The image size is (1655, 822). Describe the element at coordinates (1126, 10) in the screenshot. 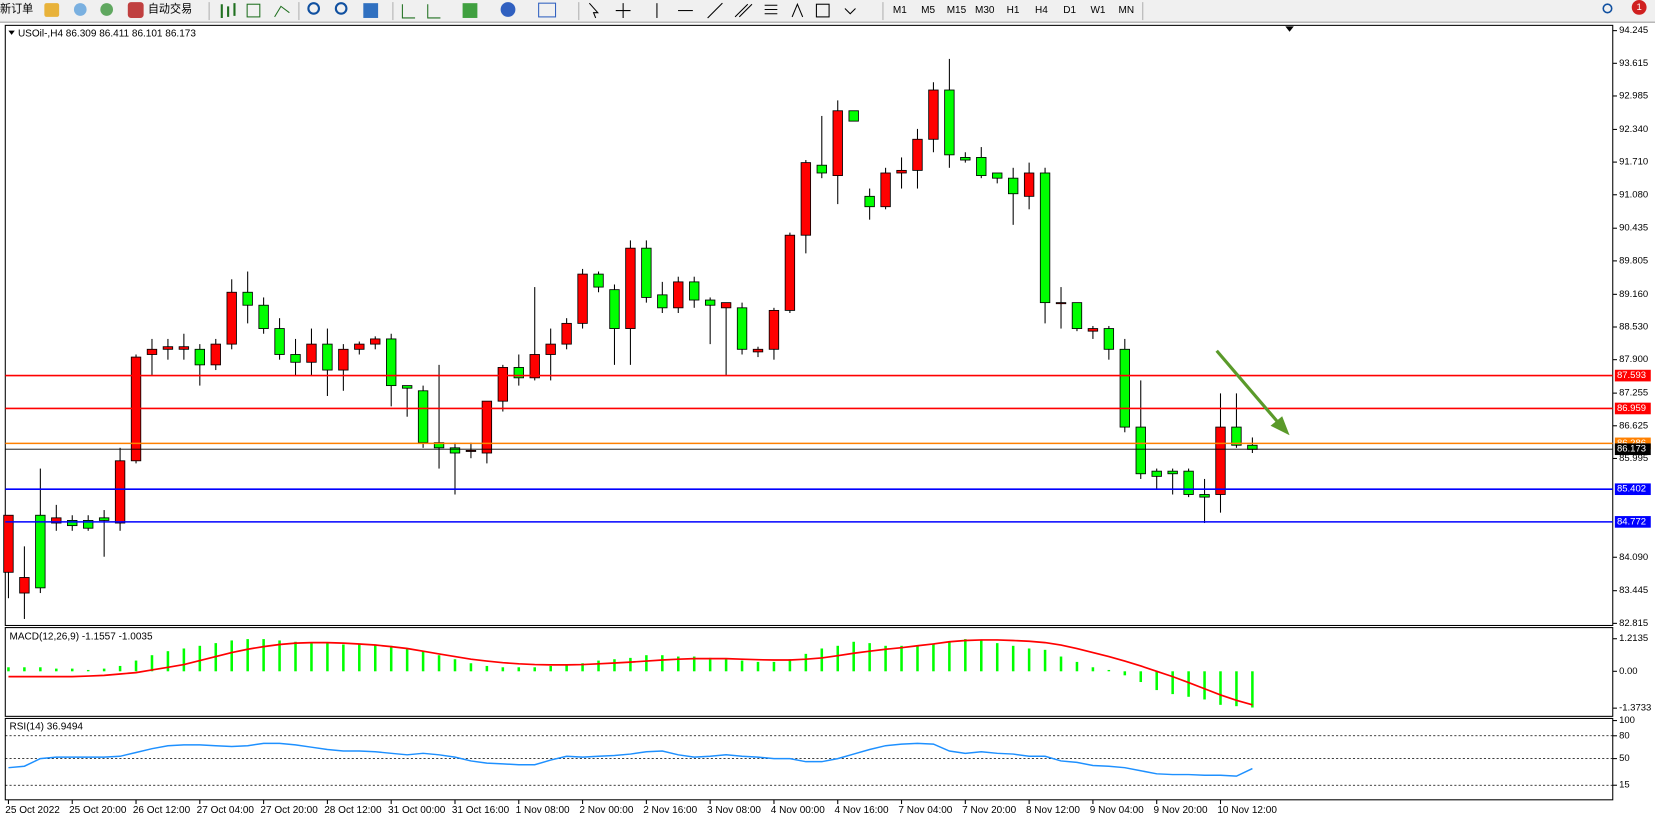

I see `timeframe-button: MN` at that location.